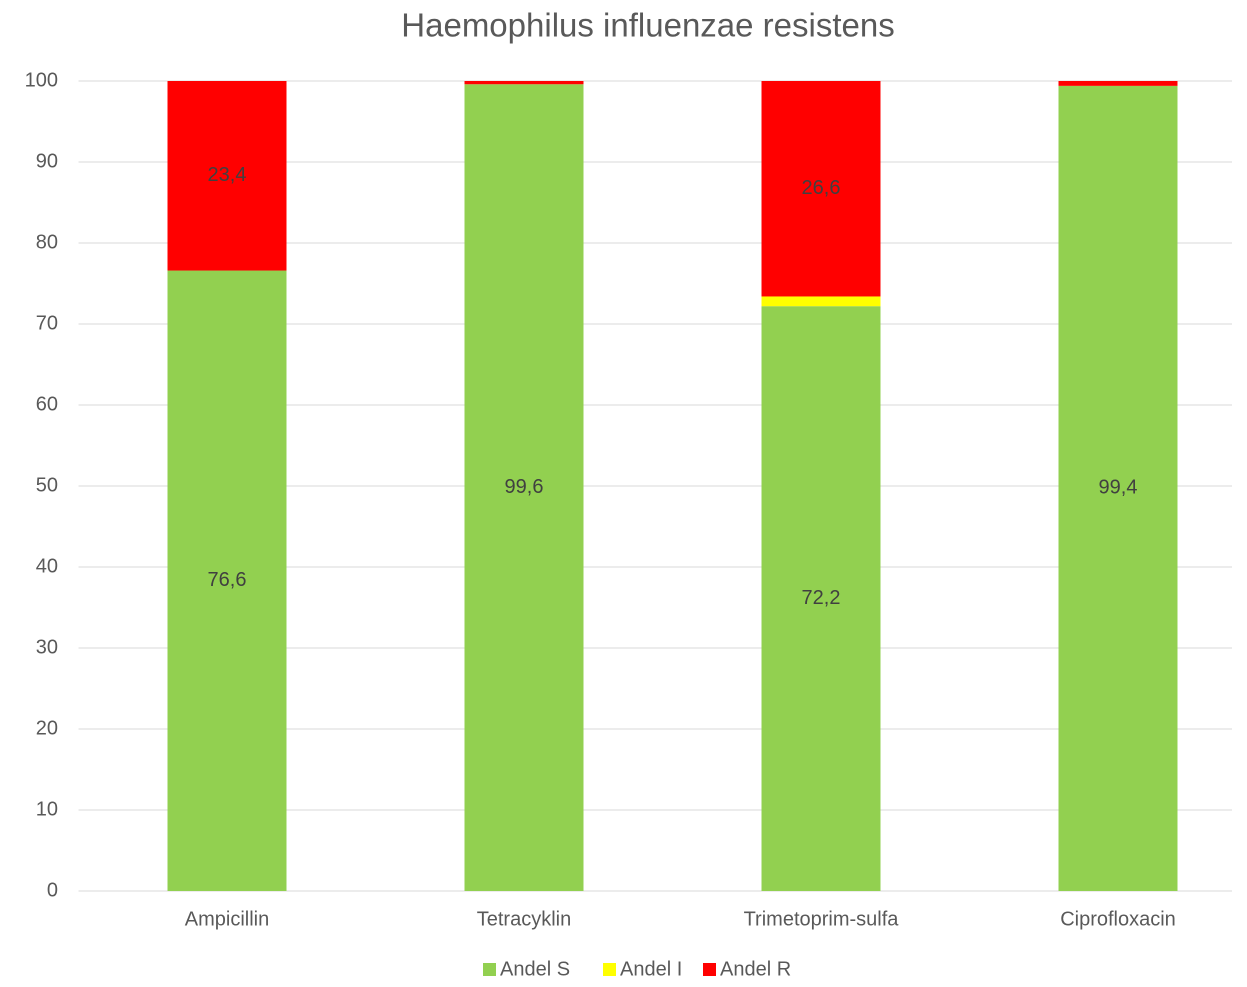 The height and width of the screenshot is (987, 1247). Describe the element at coordinates (47, 161) in the screenshot. I see `y-tick-label: 90` at that location.